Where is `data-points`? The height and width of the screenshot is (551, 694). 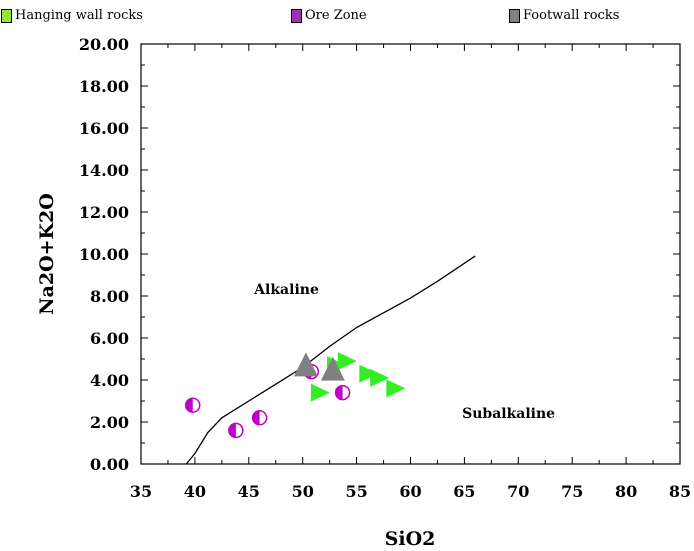
data-points is located at coordinates (295, 395).